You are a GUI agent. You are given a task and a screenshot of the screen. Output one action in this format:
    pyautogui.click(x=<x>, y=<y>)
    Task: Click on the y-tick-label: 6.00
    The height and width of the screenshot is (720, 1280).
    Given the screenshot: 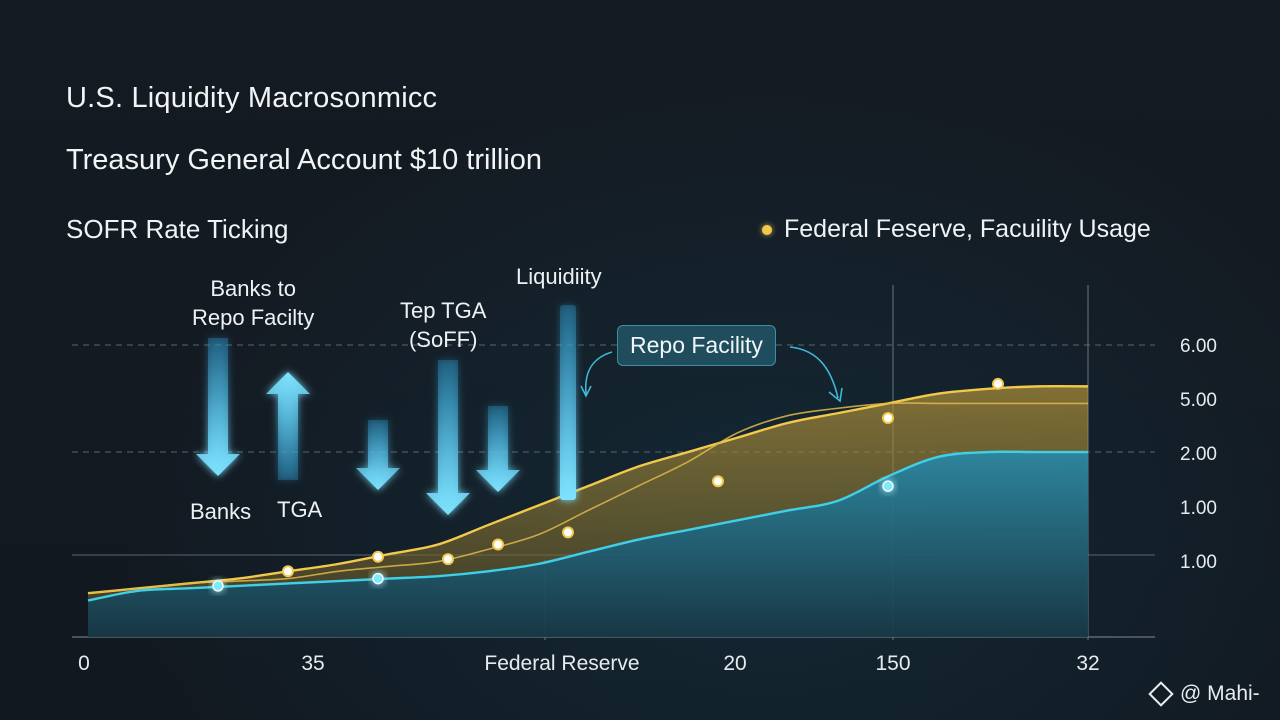 What is the action you would take?
    pyautogui.click(x=1198, y=346)
    